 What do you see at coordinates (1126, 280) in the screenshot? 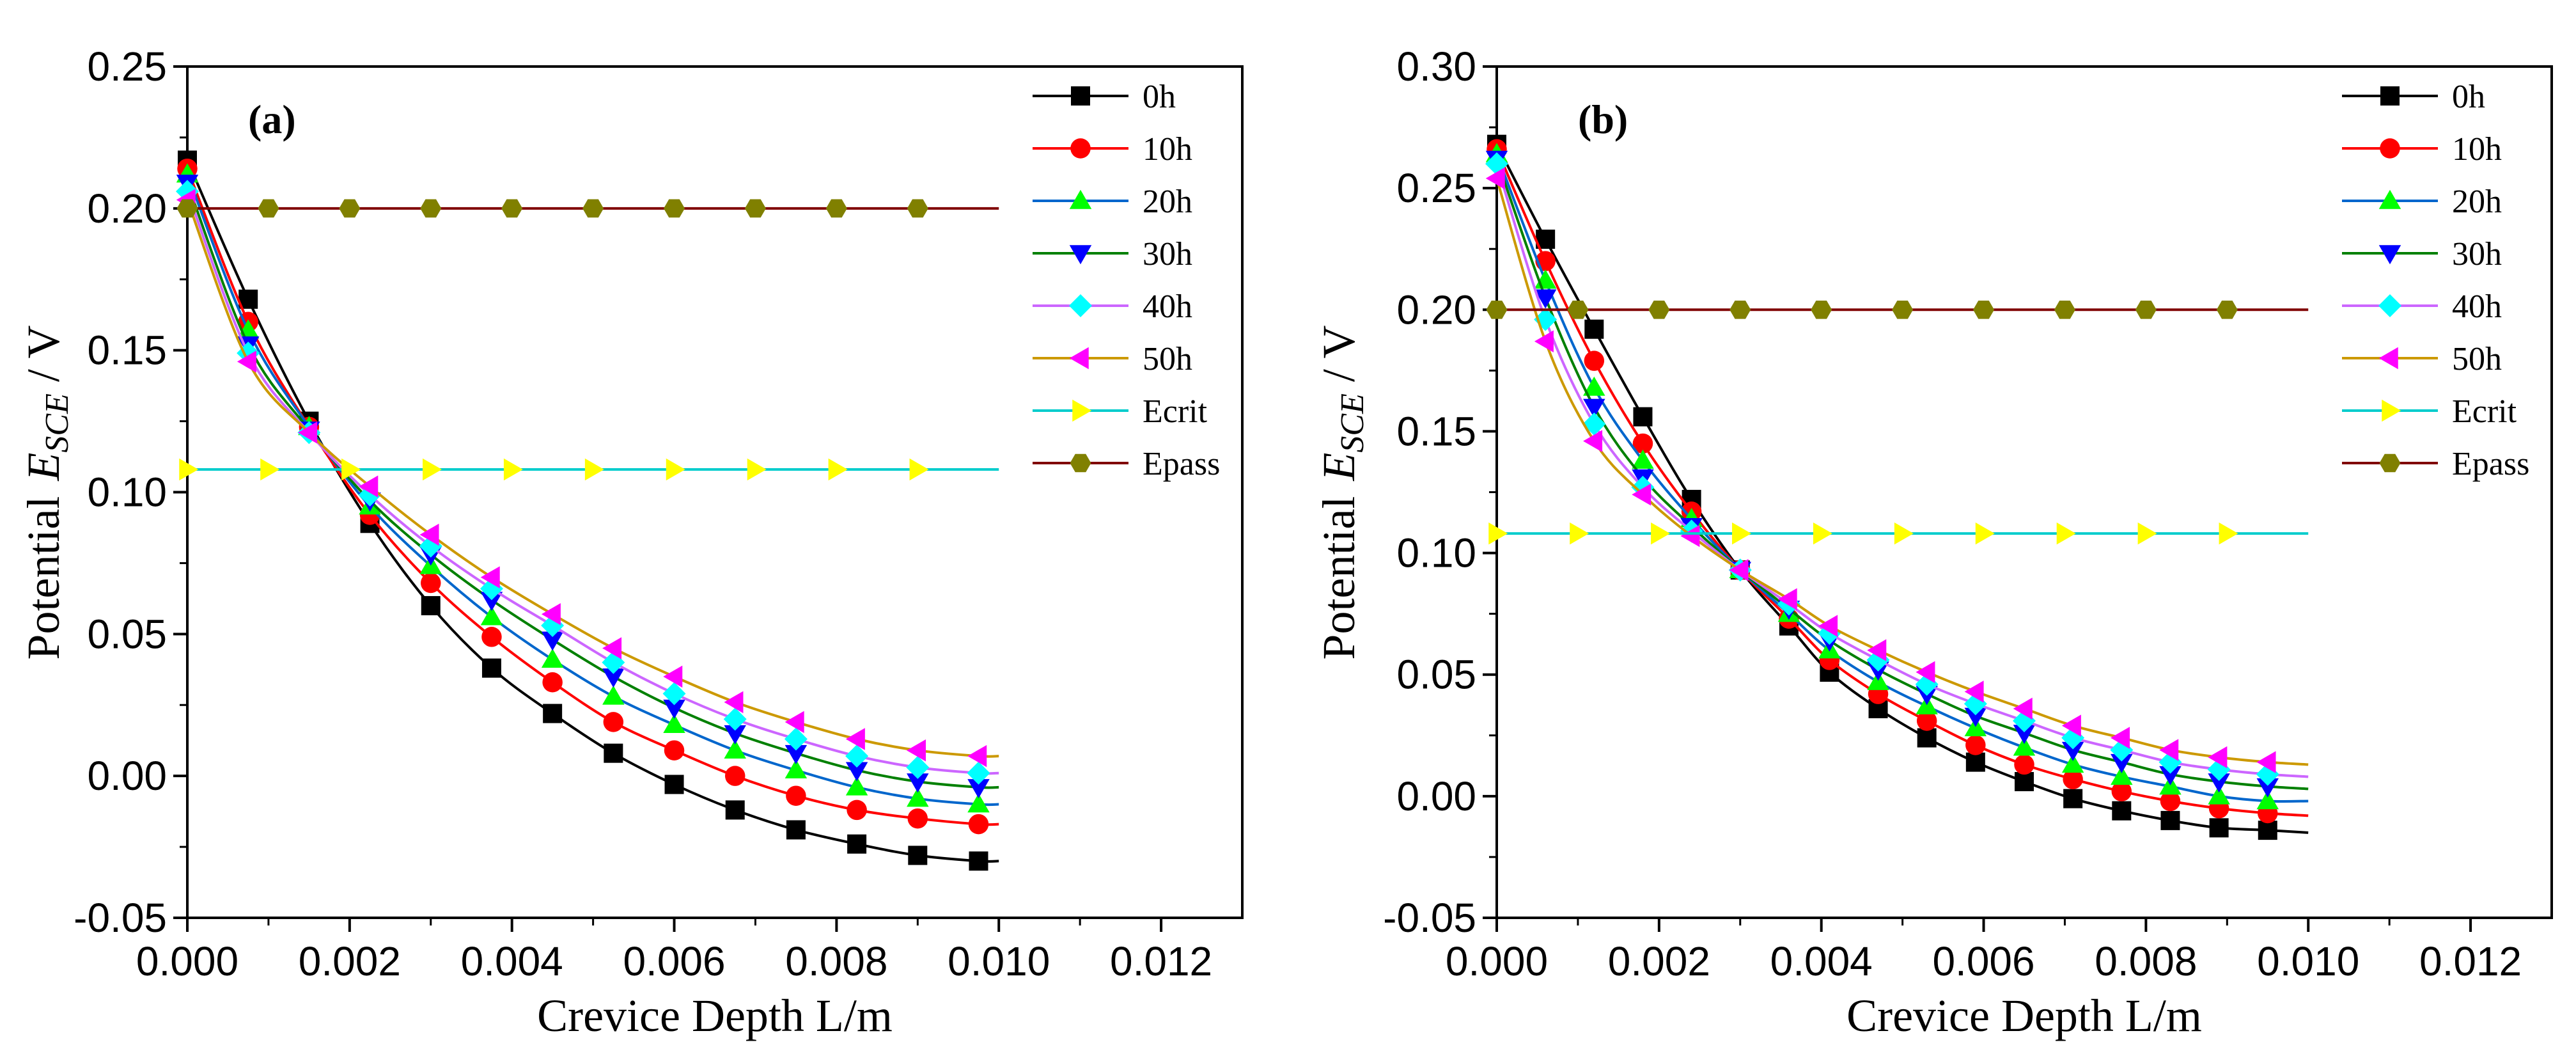
I see `legend-a: 0h 10h 20h 30h 40h 50h Ecrit Epass` at bounding box center [1126, 280].